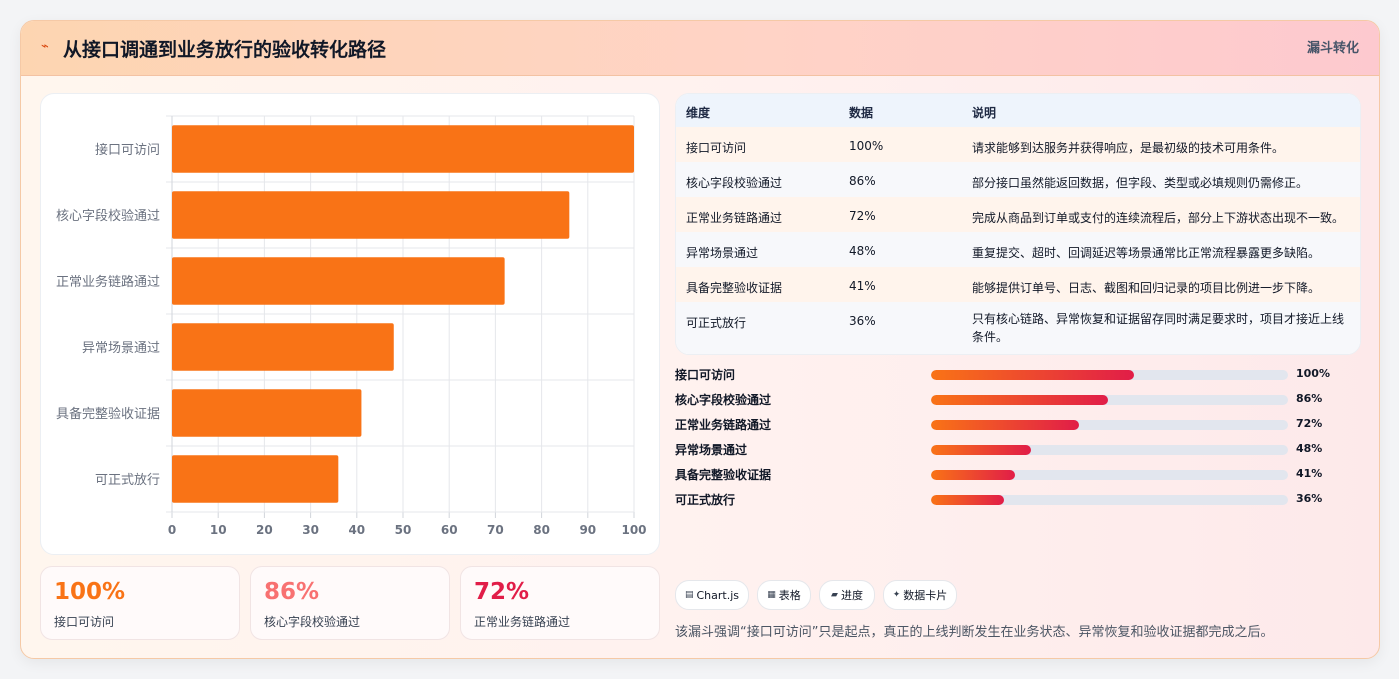 The width and height of the screenshot is (1399, 679). Describe the element at coordinates (862, 286) in the screenshot. I see `cell-data: 41%` at that location.